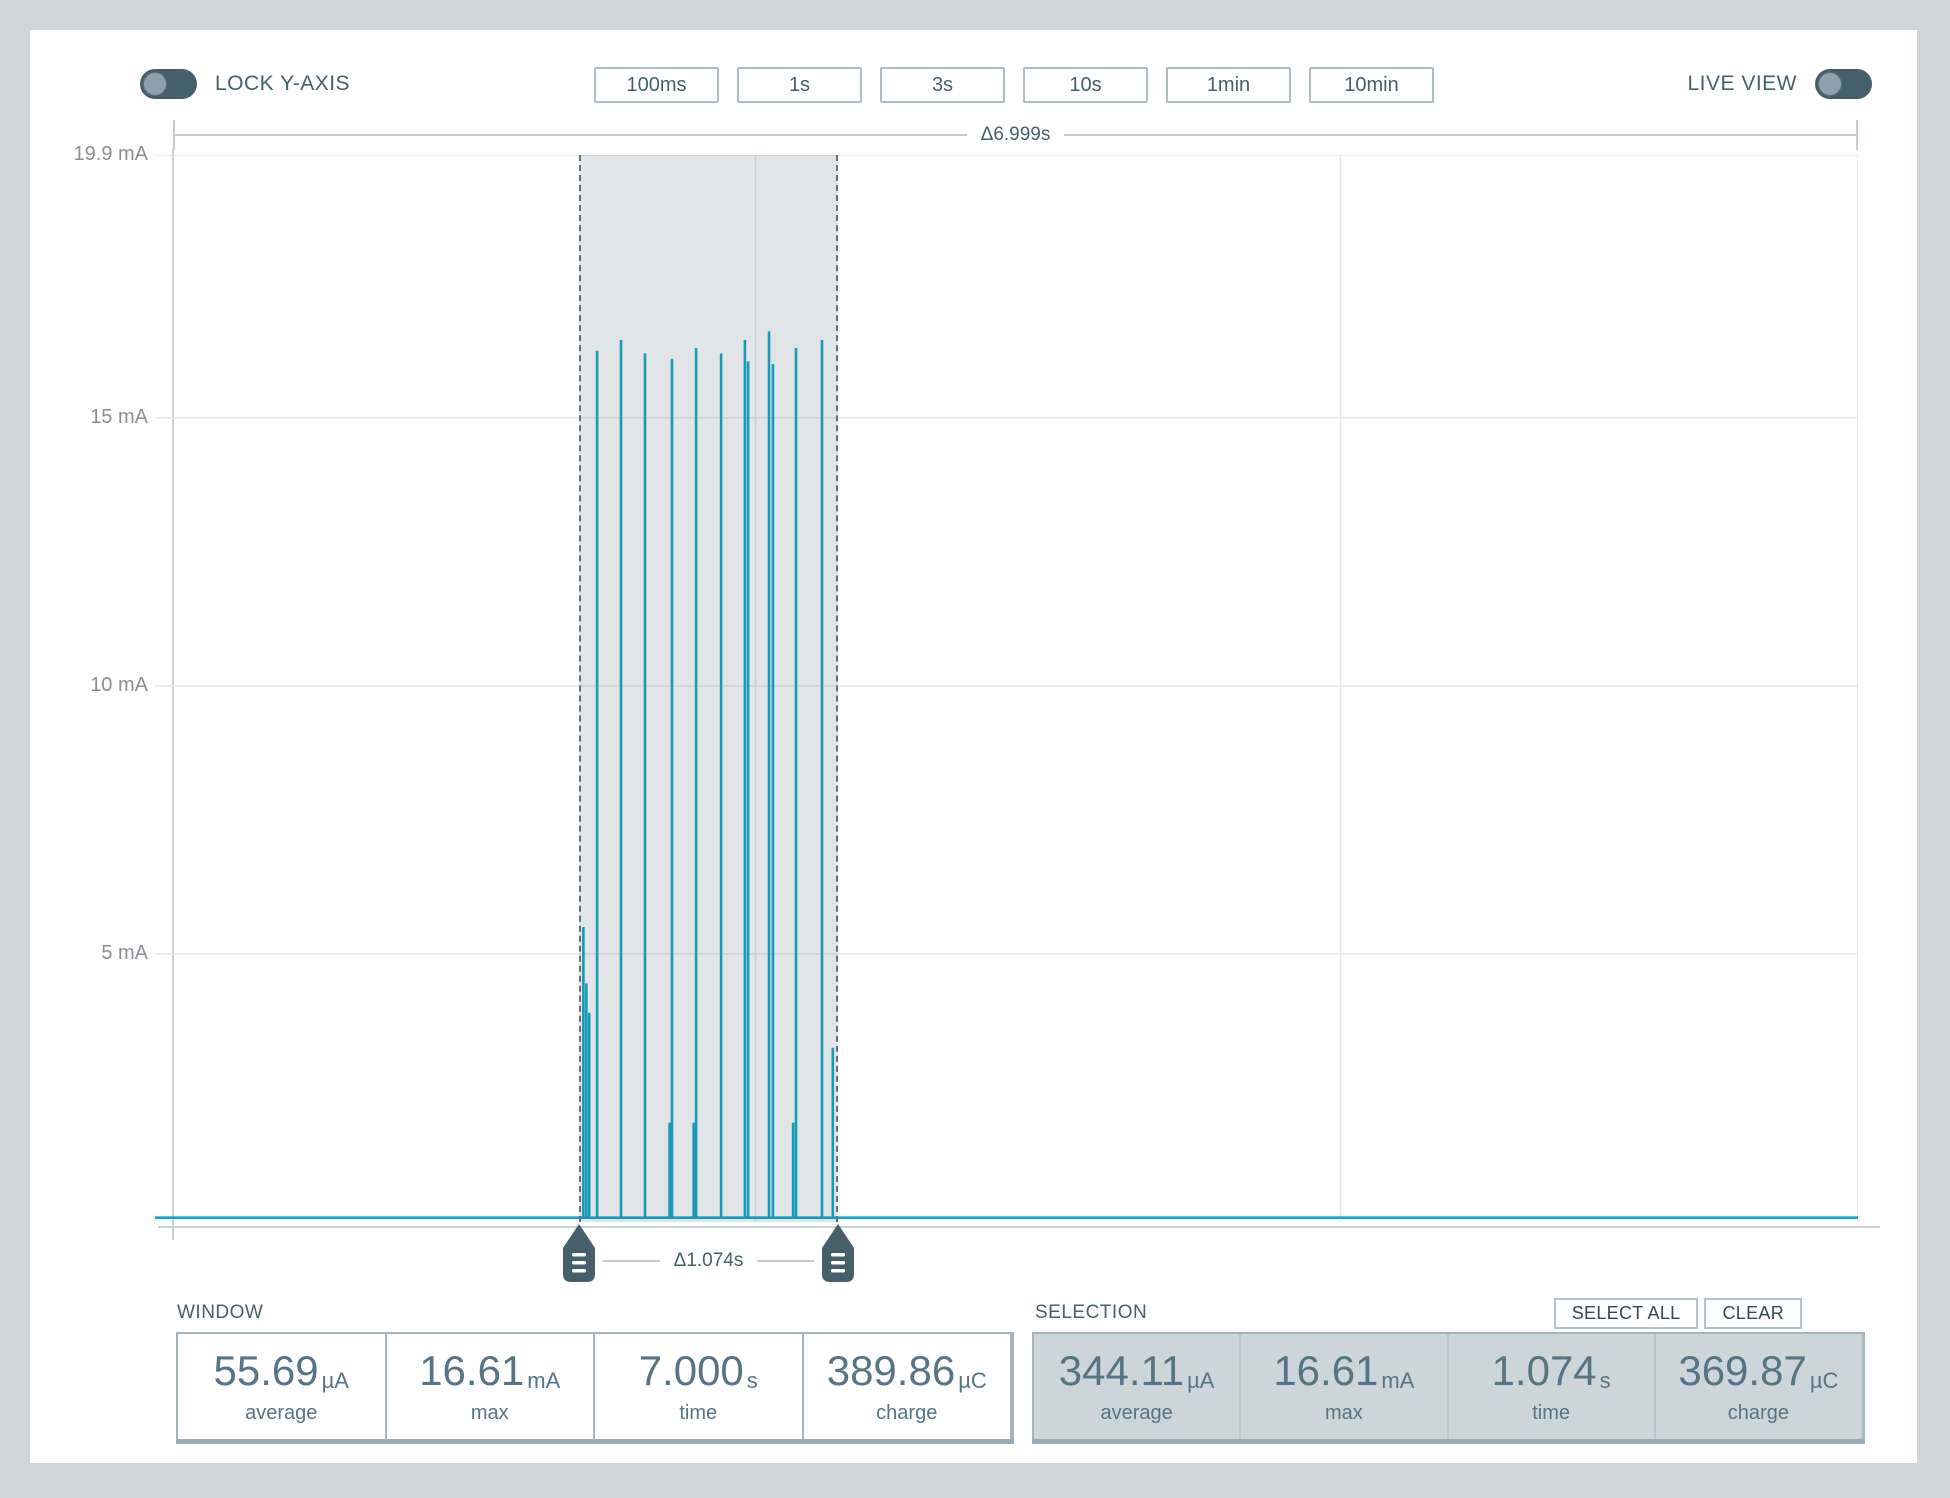 The image size is (1950, 1498). Describe the element at coordinates (942, 85) in the screenshot. I see `range-button-3s: 3s` at that location.